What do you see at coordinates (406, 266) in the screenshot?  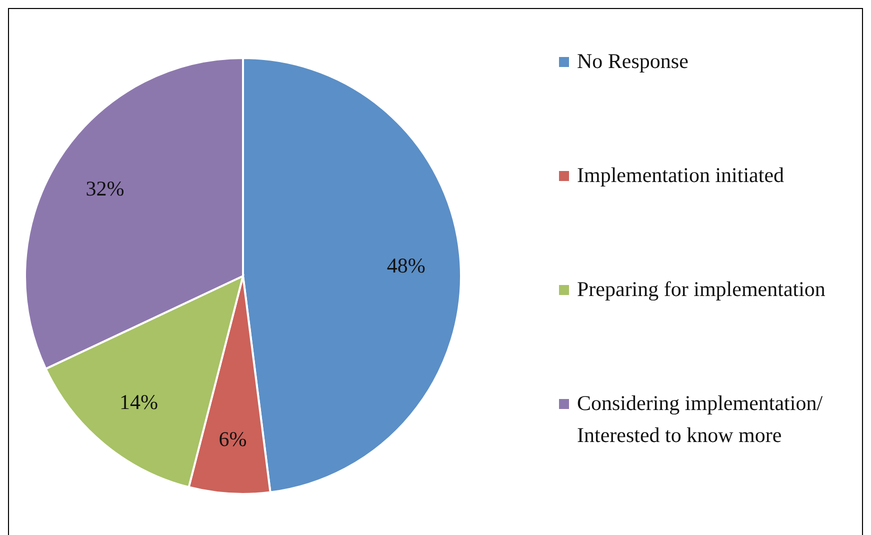 I see `data-label: 48%` at bounding box center [406, 266].